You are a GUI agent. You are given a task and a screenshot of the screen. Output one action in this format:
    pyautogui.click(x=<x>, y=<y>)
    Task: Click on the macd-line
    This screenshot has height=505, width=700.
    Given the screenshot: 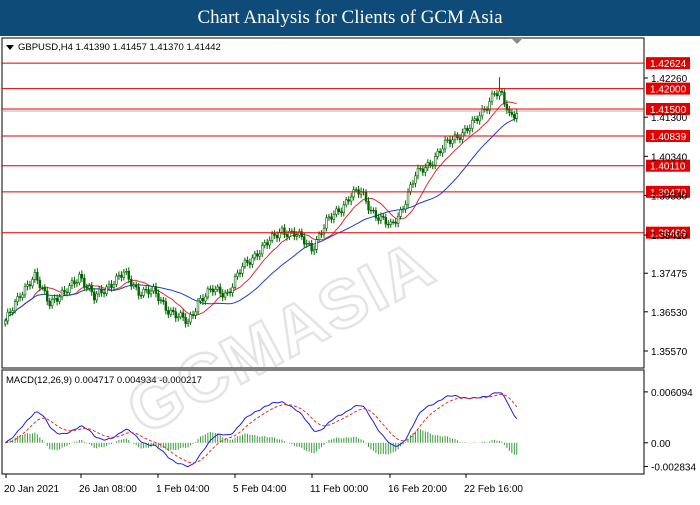 What is the action you would take?
    pyautogui.click(x=261, y=430)
    